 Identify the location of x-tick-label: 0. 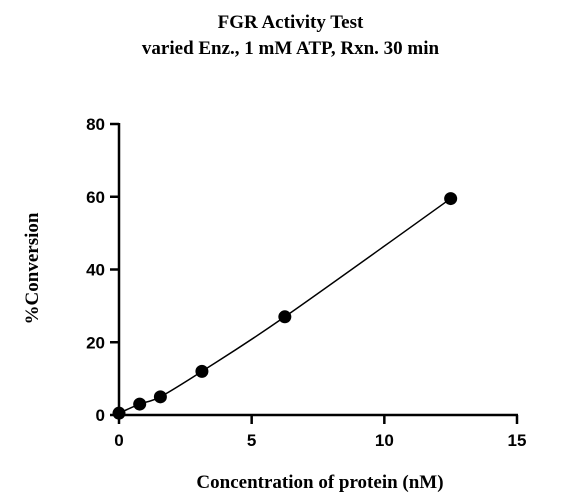
(118, 440).